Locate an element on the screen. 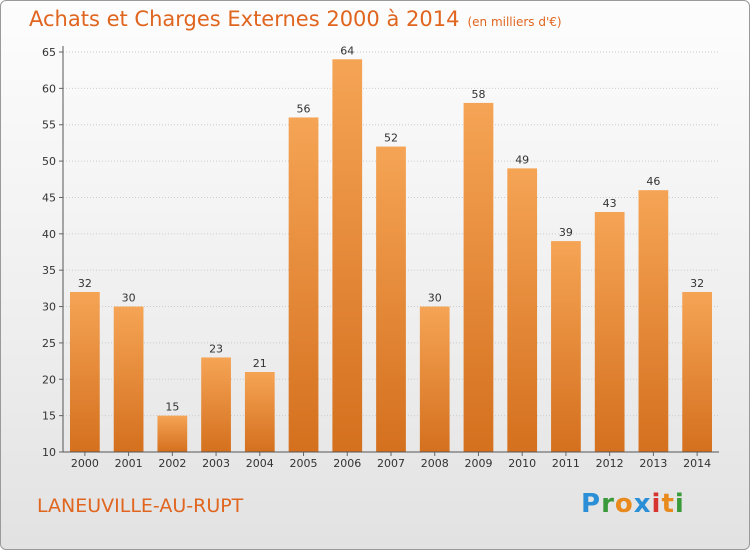 This screenshot has width=750, height=550. x-tick-label: 2012 is located at coordinates (610, 463).